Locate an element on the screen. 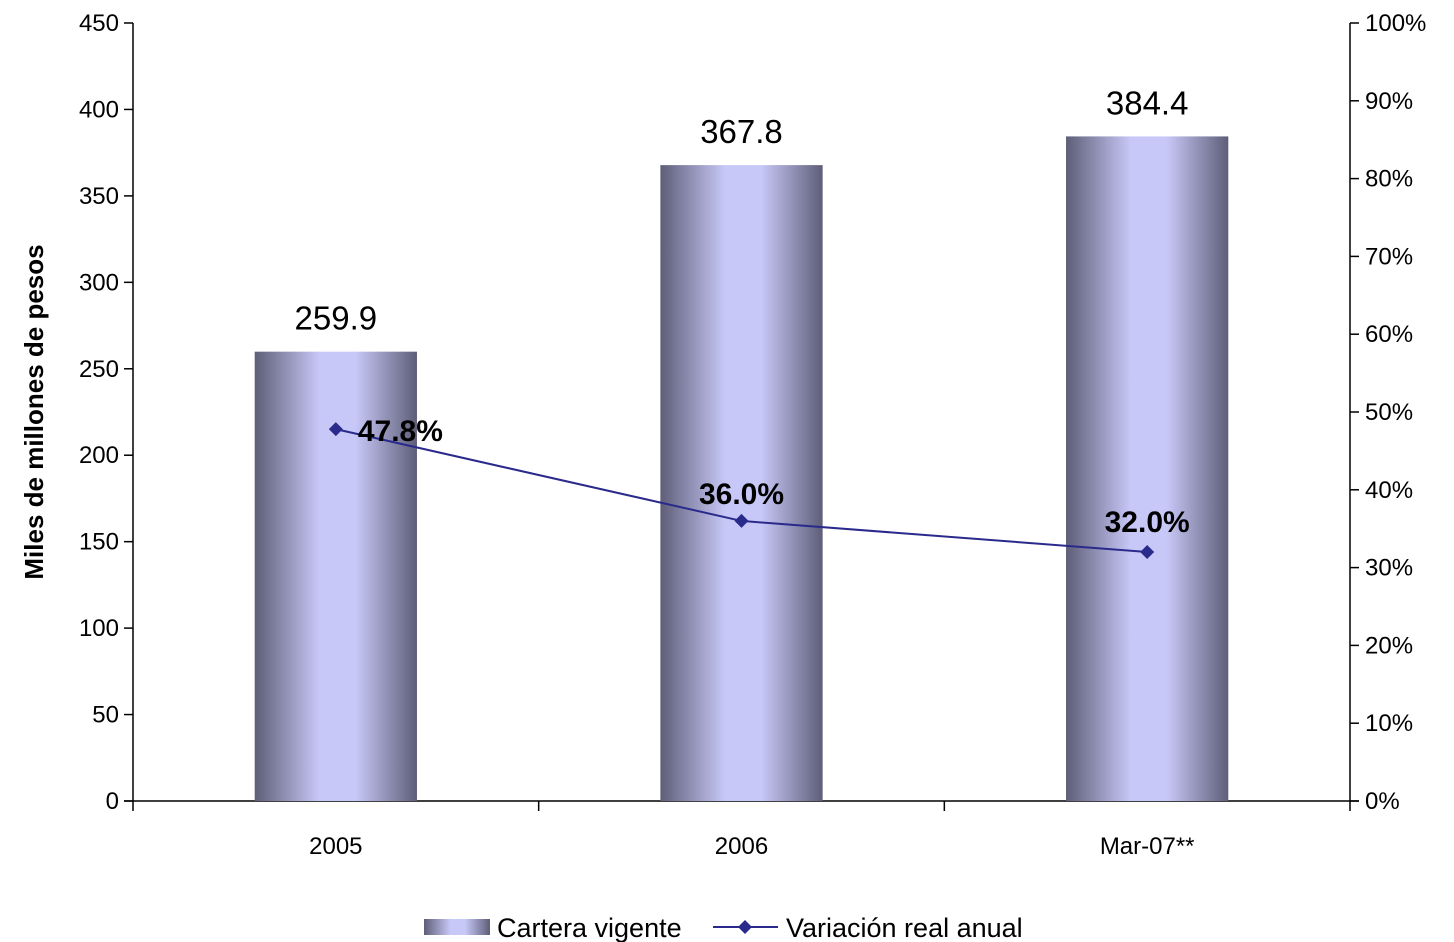  y-tick-label-right: 10% is located at coordinates (1389, 723).